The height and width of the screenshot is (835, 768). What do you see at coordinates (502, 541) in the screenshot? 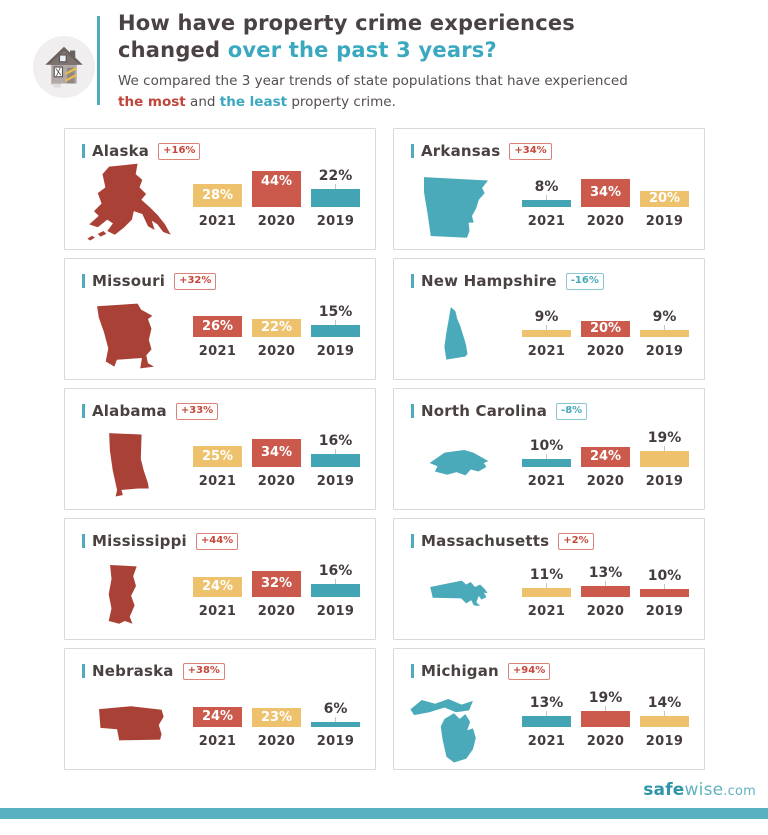
I see `card-header: Massachusetts +2%` at bounding box center [502, 541].